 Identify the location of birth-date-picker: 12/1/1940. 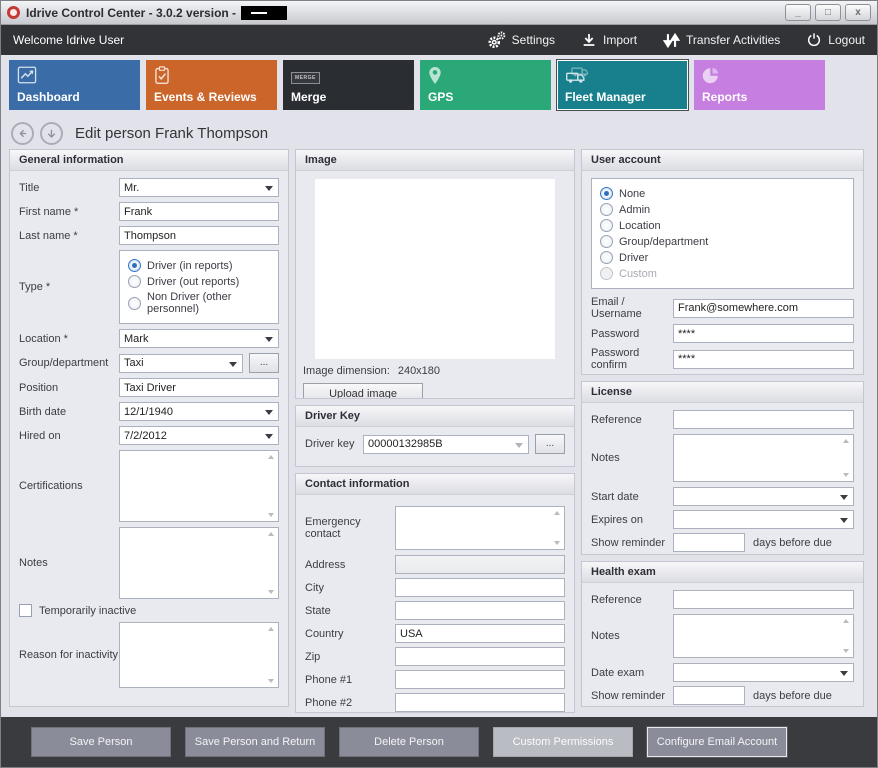
(199, 411).